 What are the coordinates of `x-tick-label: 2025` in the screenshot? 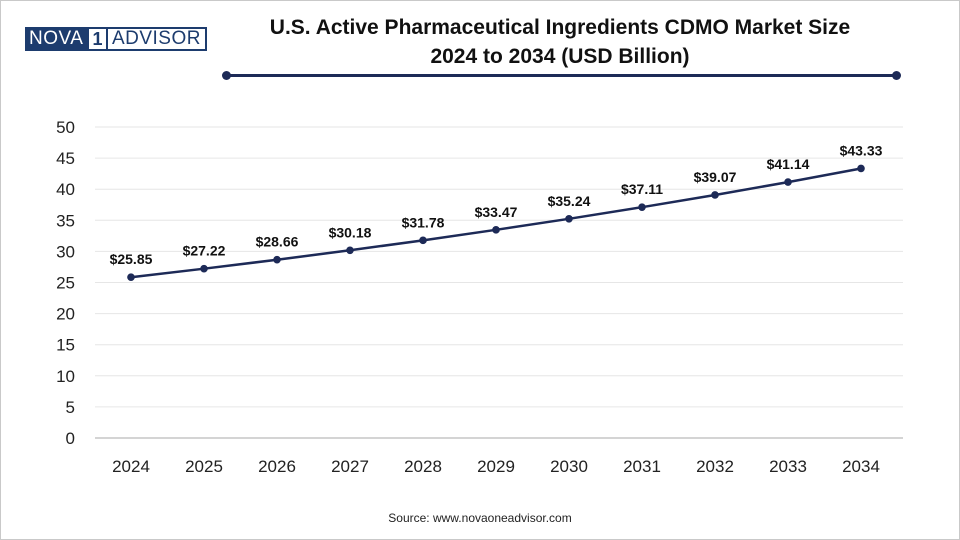 It's located at (204, 466).